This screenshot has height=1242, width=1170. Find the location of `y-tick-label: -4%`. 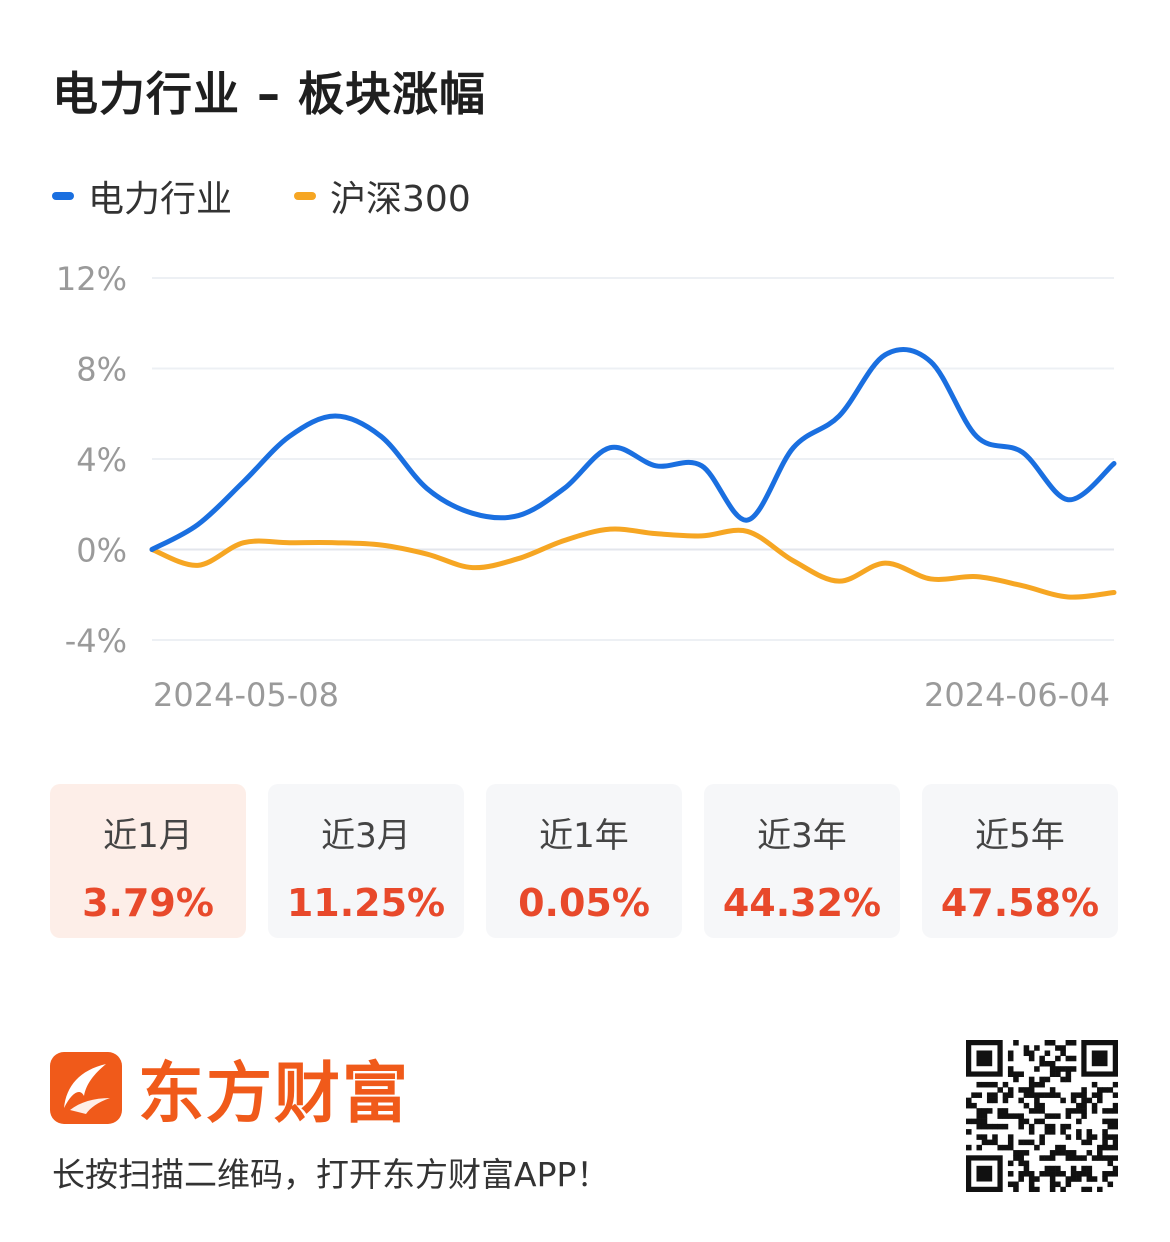

y-tick-label: -4% is located at coordinates (96, 641).